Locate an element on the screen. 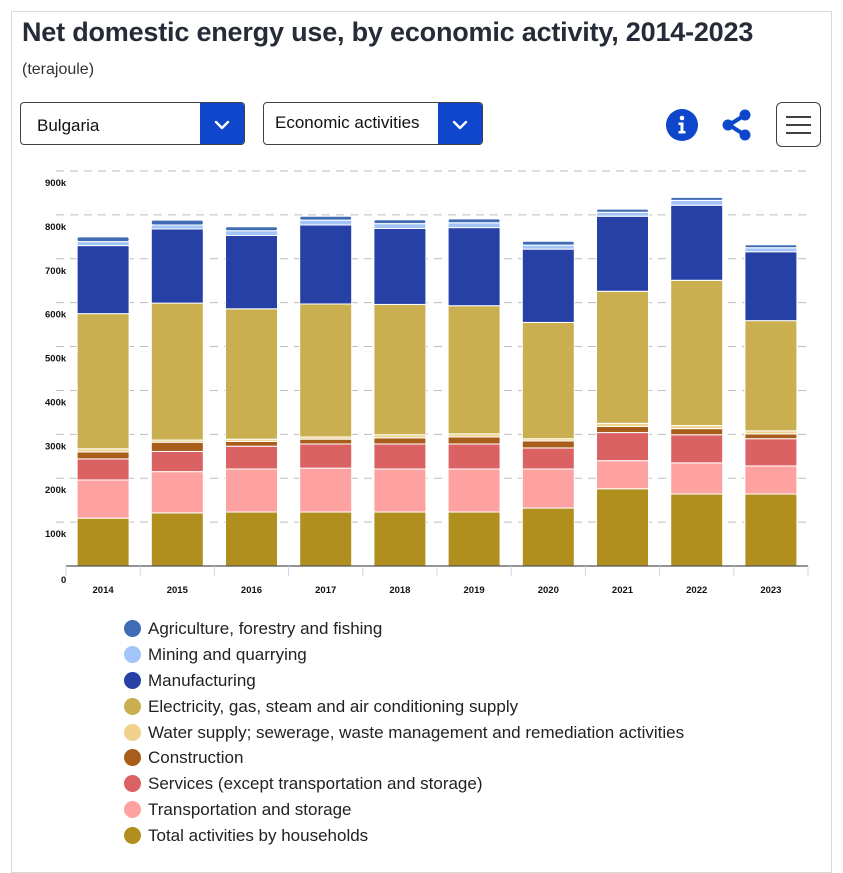  chart-menu-button is located at coordinates (798, 124).